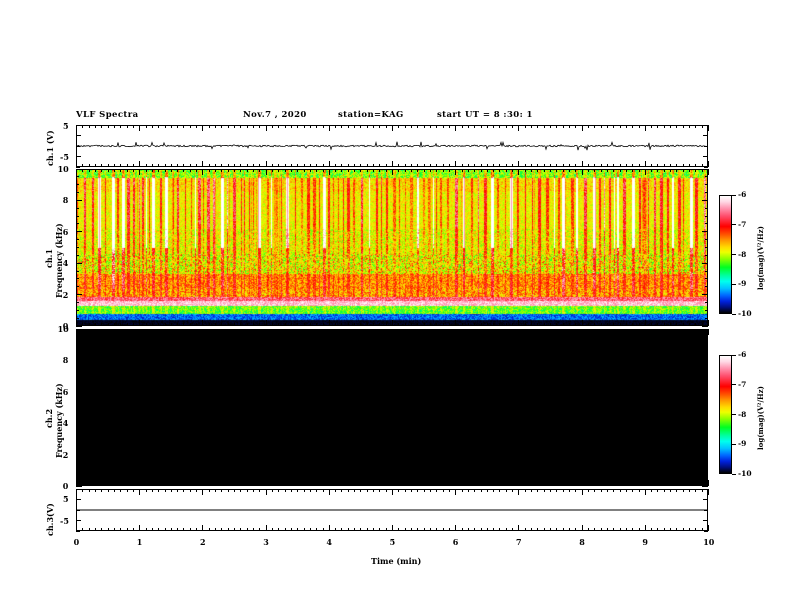 Image resolution: width=792 pixels, height=612 pixels. I want to click on xtick-label-7: 7, so click(519, 542).